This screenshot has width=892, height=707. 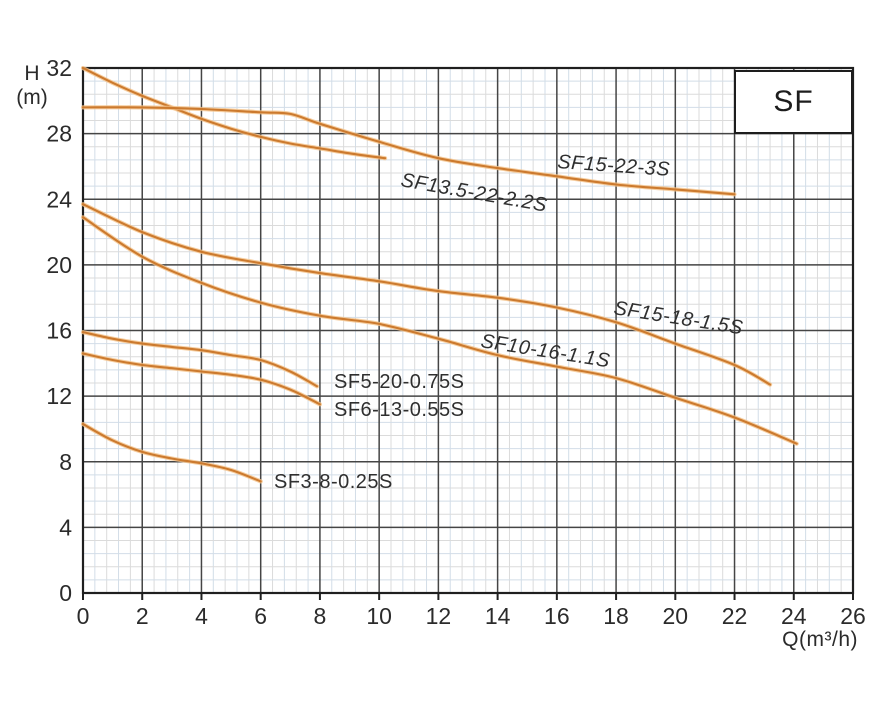 I want to click on curve-label-SF5-20-0.75S: SF5-20-0.75S, so click(x=399, y=382).